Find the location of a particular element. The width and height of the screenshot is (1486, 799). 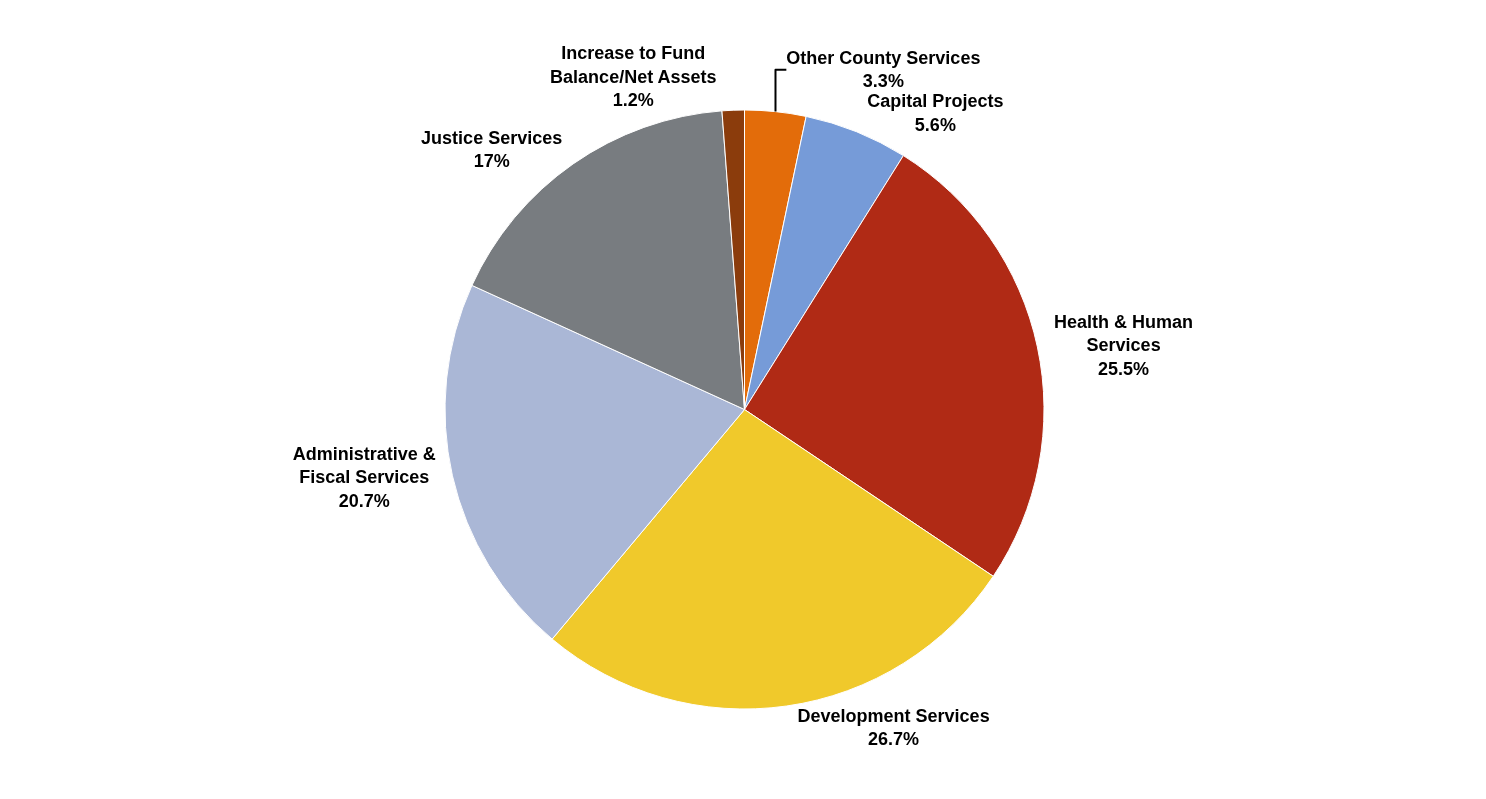

slice-label: Health & Human Services is located at coordinates (1124, 334).